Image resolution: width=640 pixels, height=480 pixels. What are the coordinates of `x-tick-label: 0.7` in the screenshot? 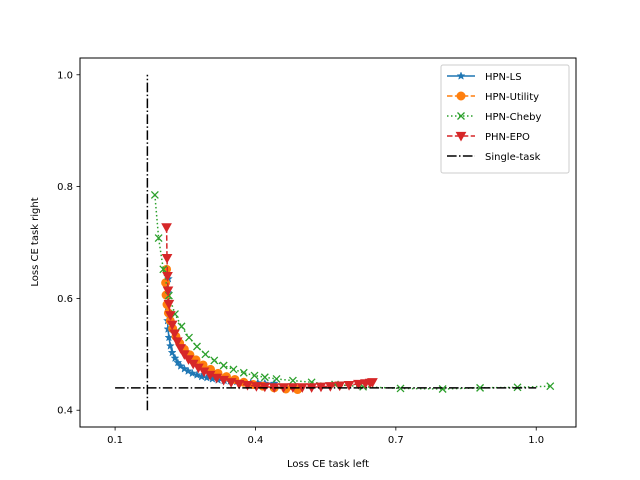 It's located at (396, 440).